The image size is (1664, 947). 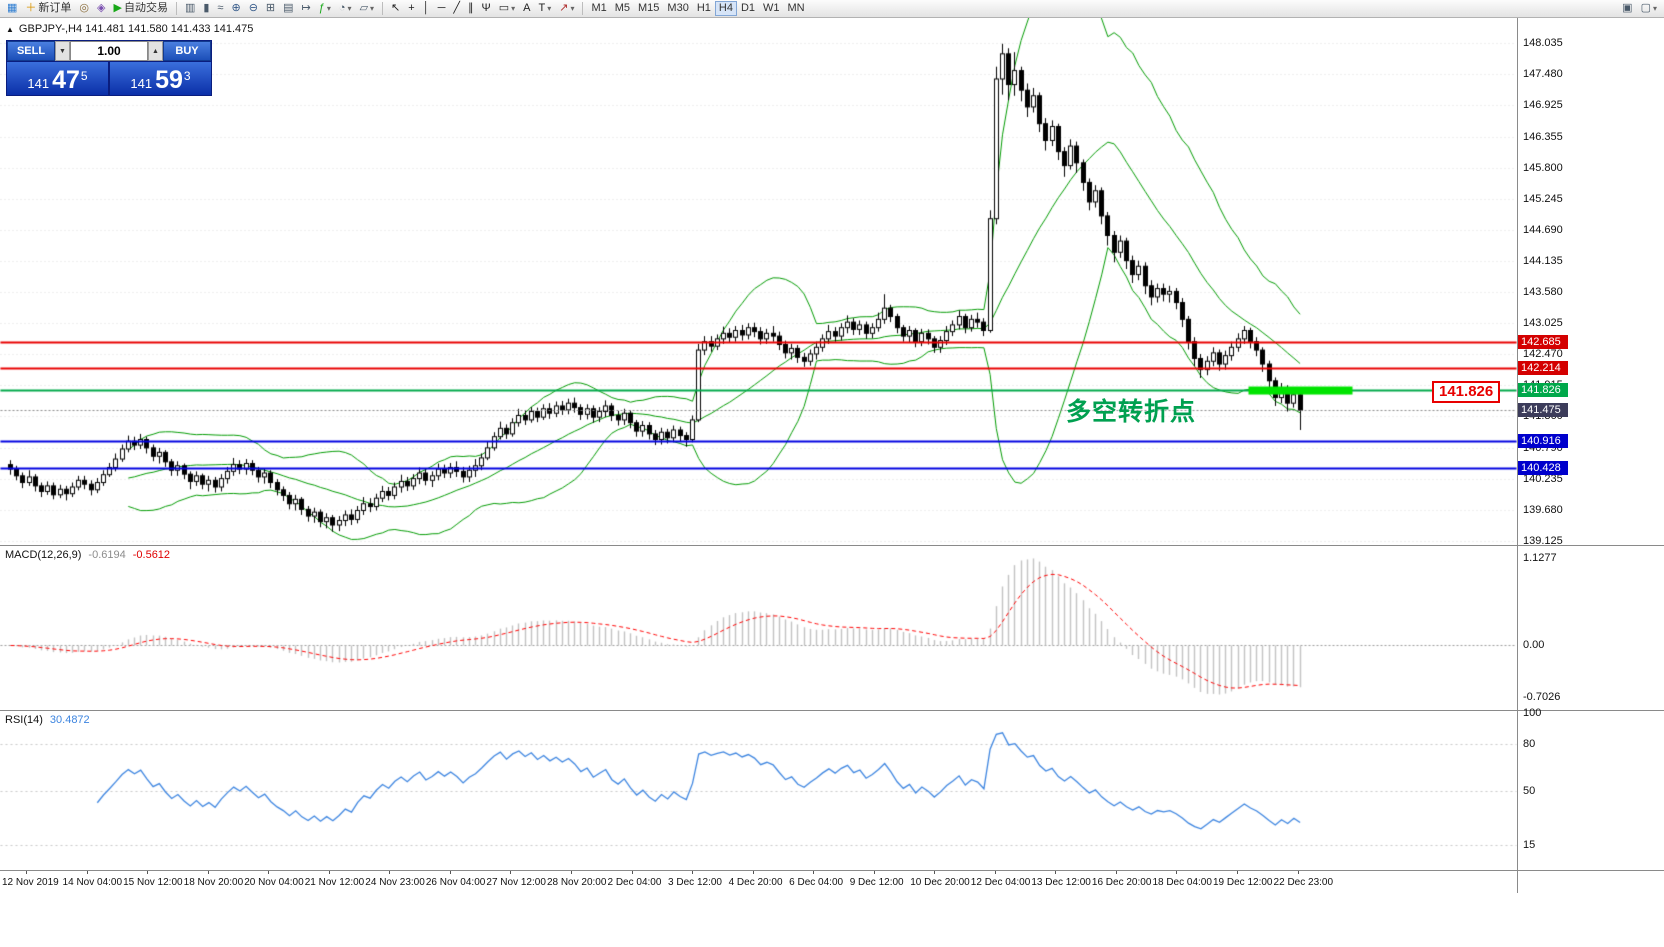 What do you see at coordinates (1000, 882) in the screenshot?
I see `time-axis-label: 12 Dec 04:00` at bounding box center [1000, 882].